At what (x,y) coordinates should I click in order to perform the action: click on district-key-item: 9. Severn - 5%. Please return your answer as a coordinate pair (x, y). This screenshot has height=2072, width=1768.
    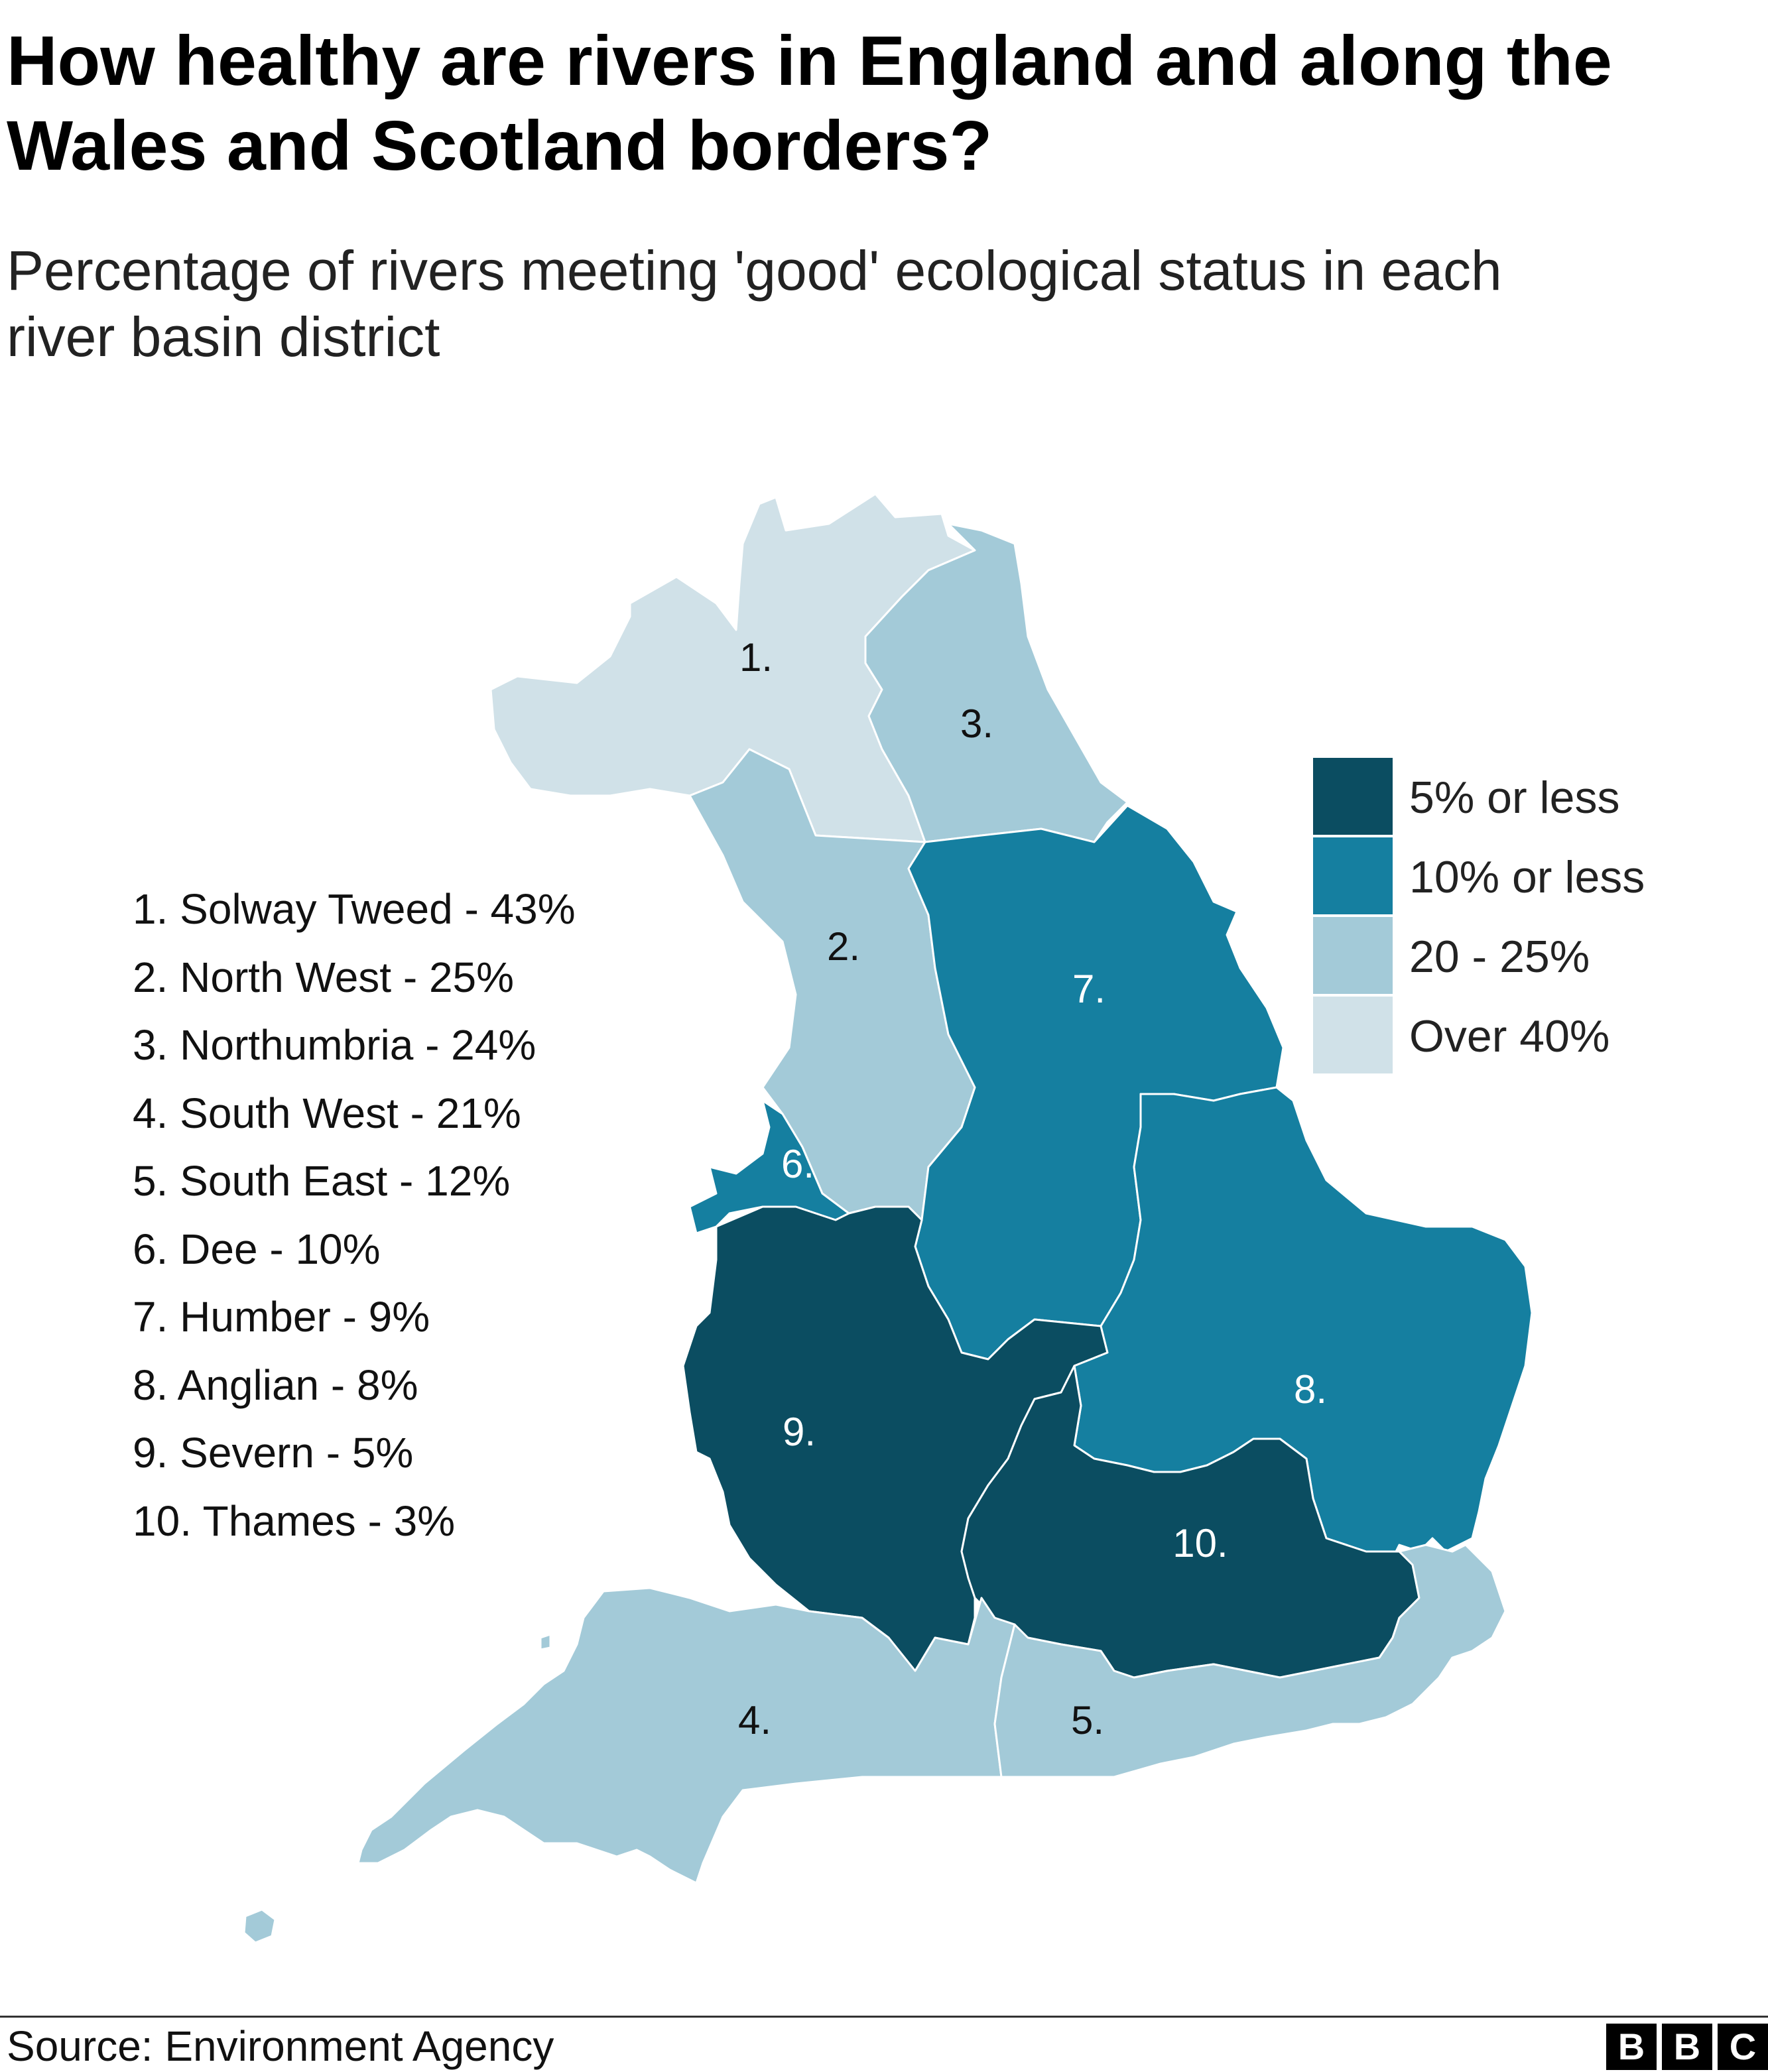
    Looking at the image, I should click on (273, 1453).